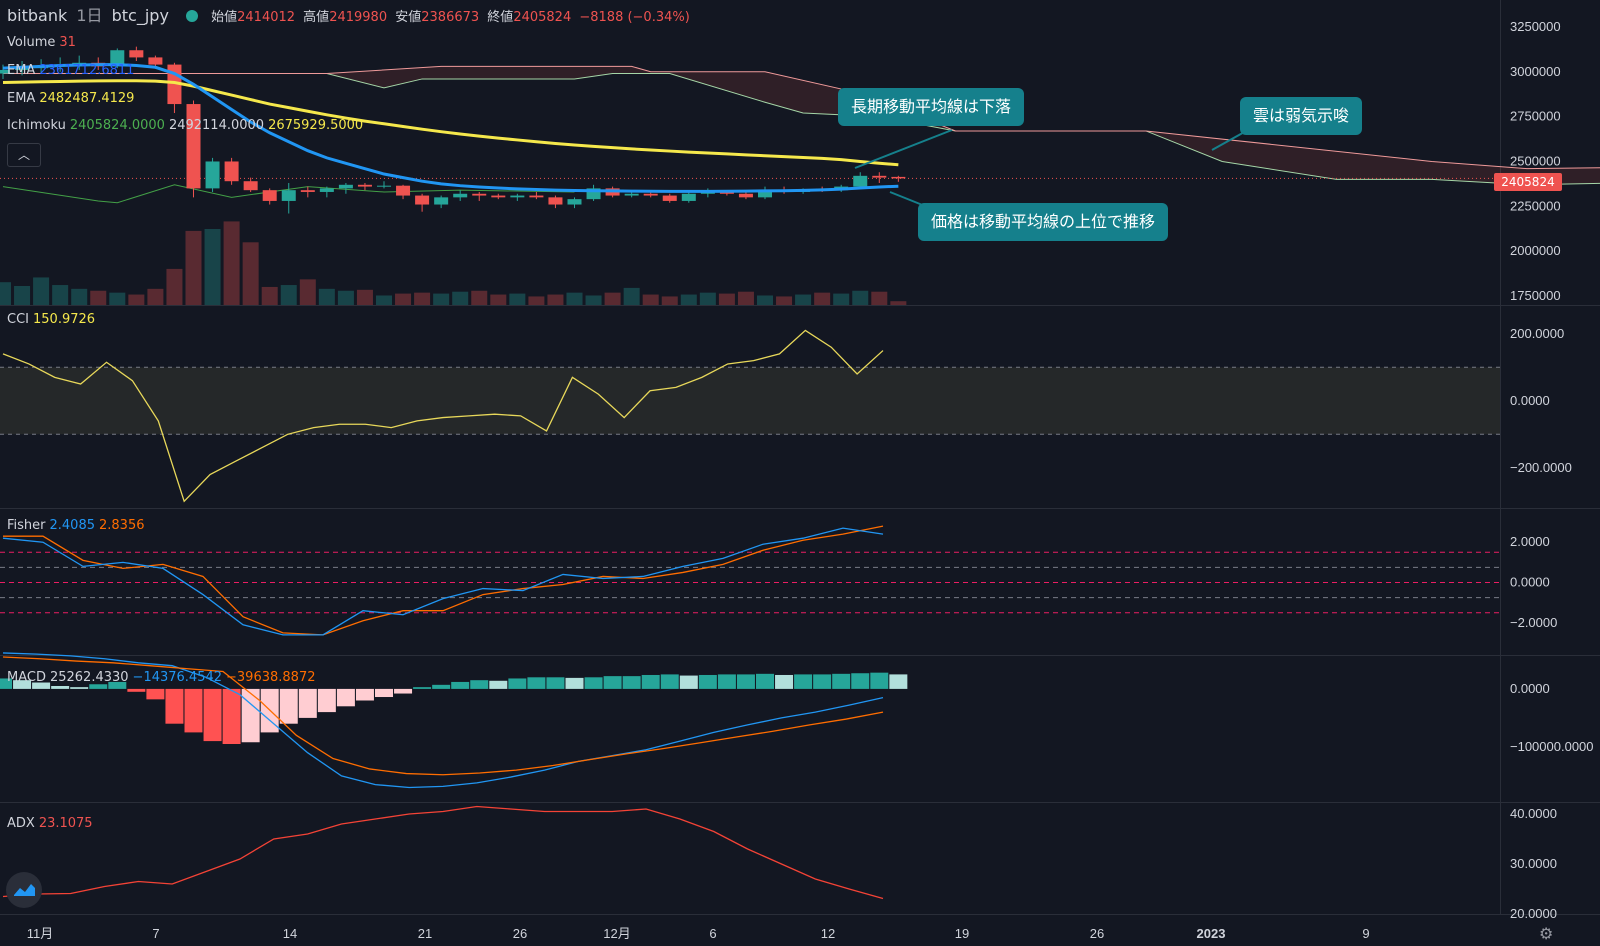 The width and height of the screenshot is (1600, 946). I want to click on fisher-trigger-line, so click(443, 580).